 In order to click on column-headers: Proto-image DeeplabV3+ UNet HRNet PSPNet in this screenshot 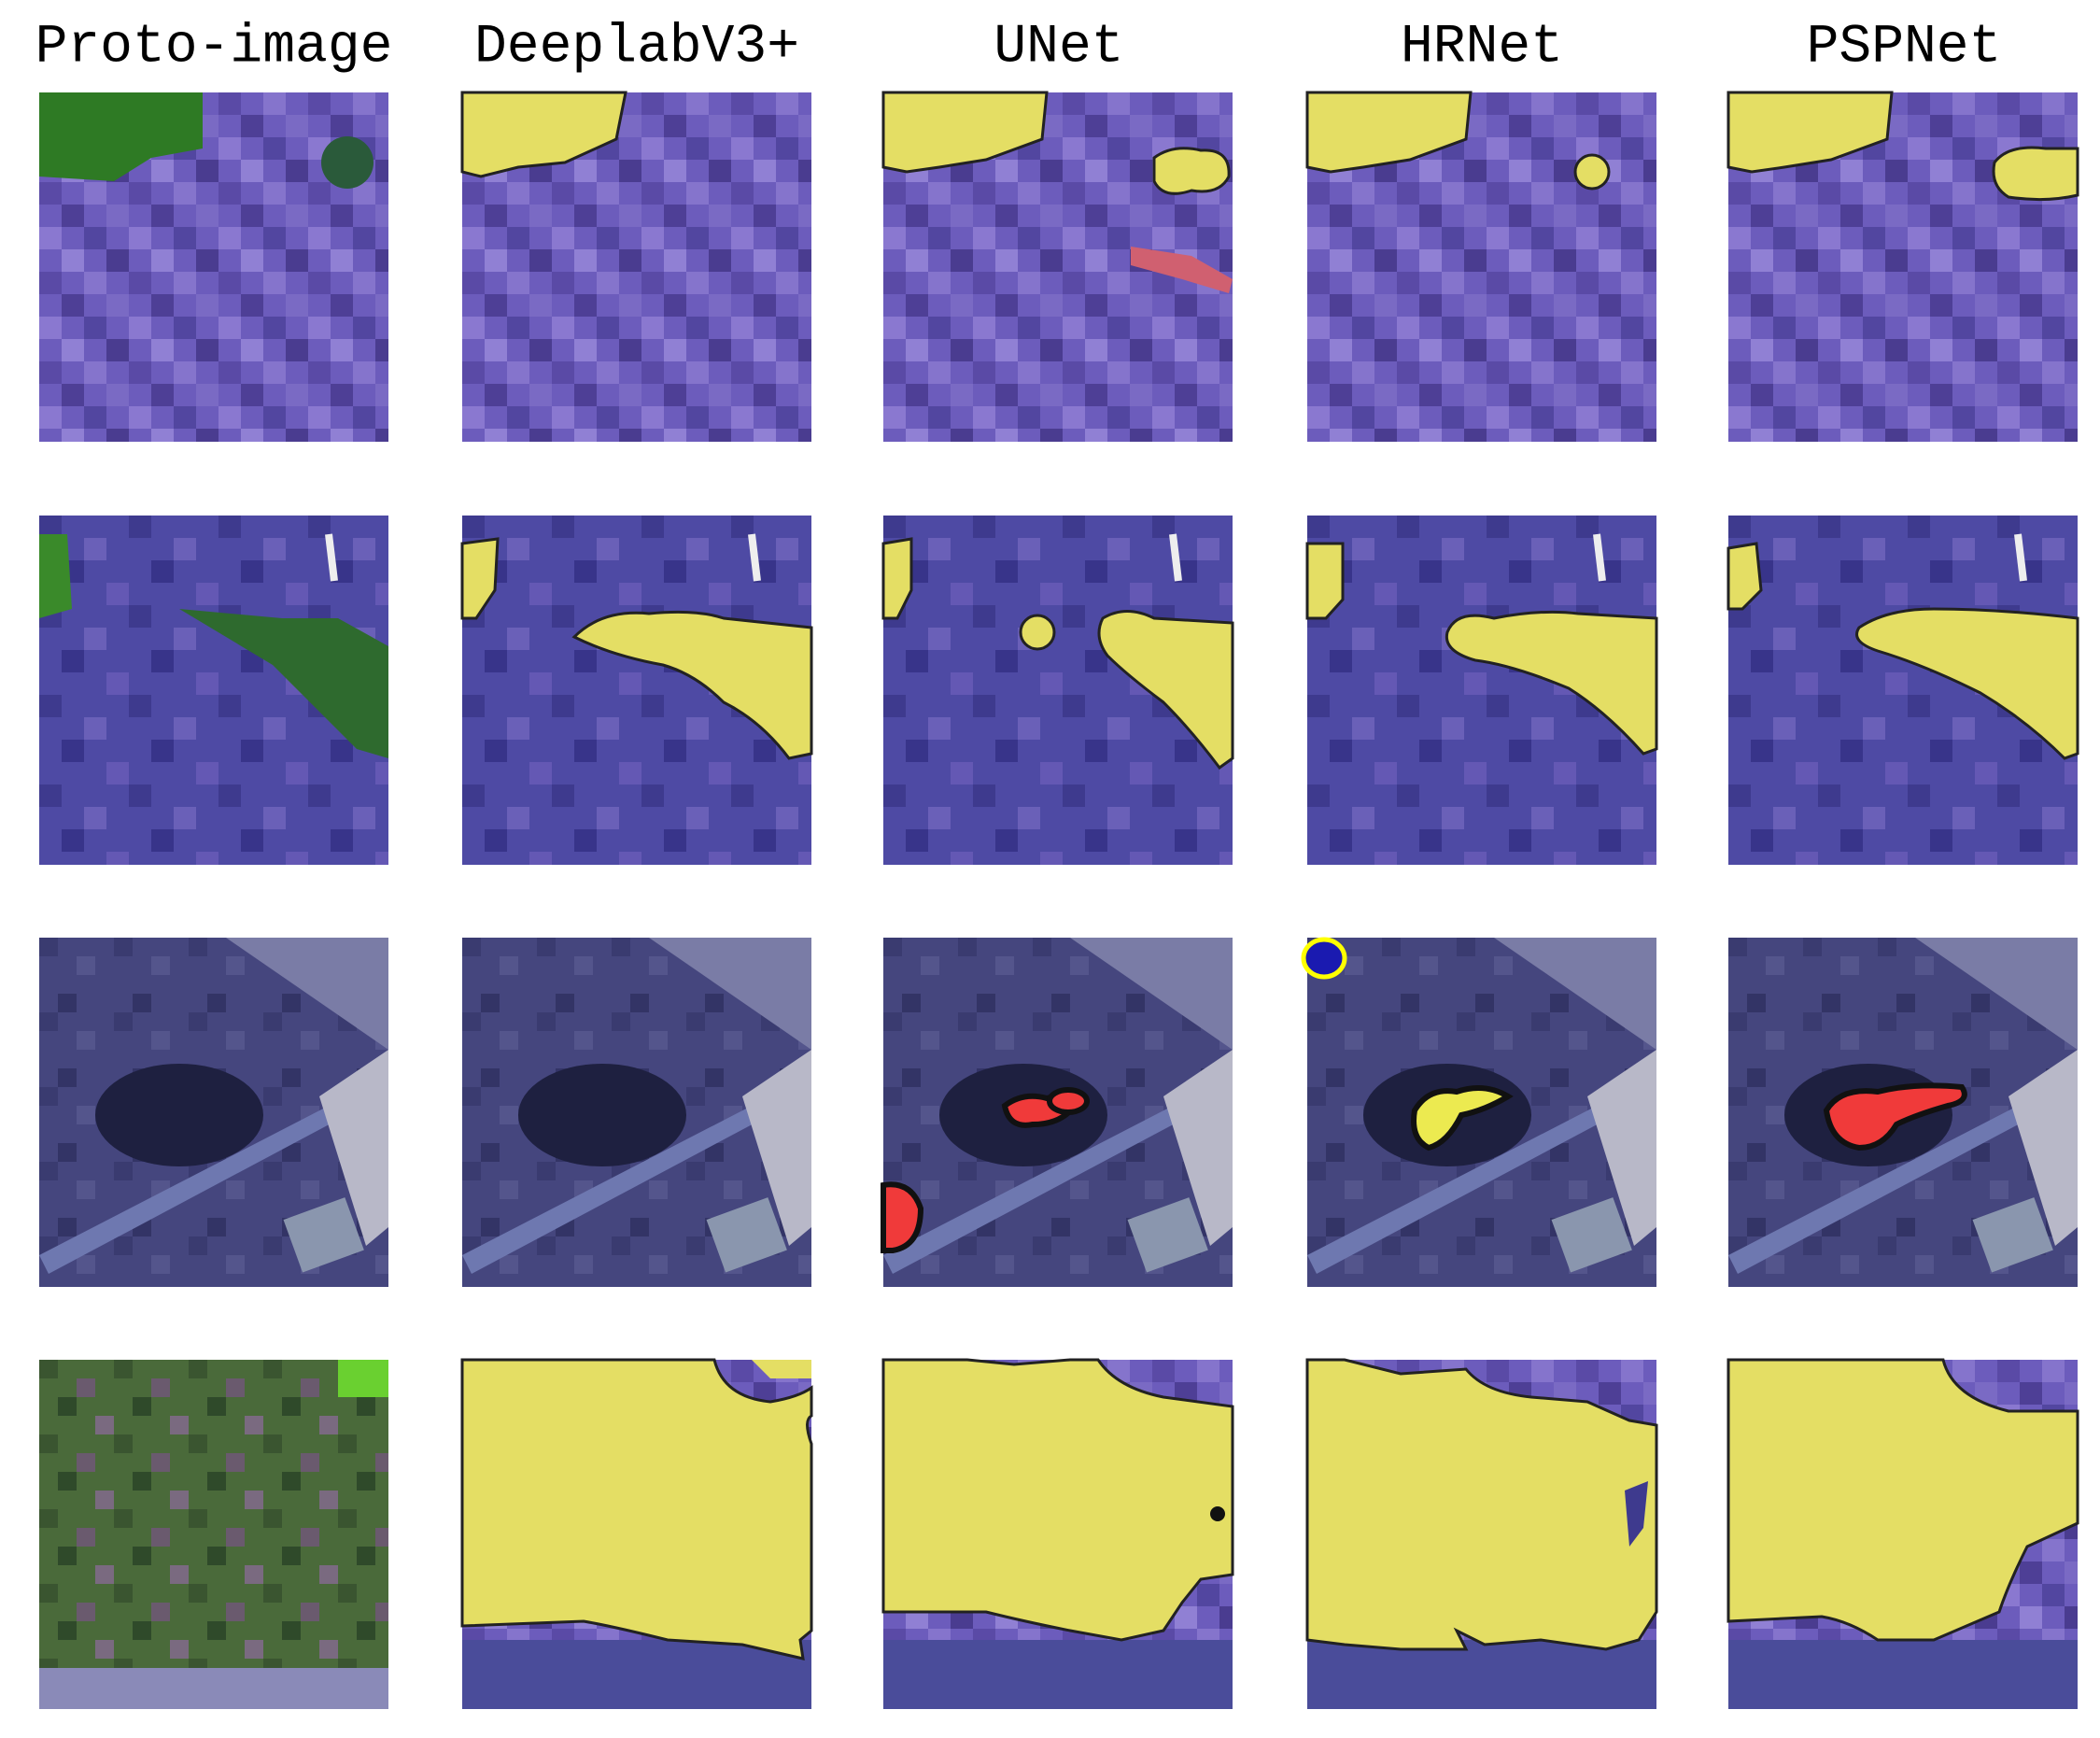, I will do `click(1018, 48)`.